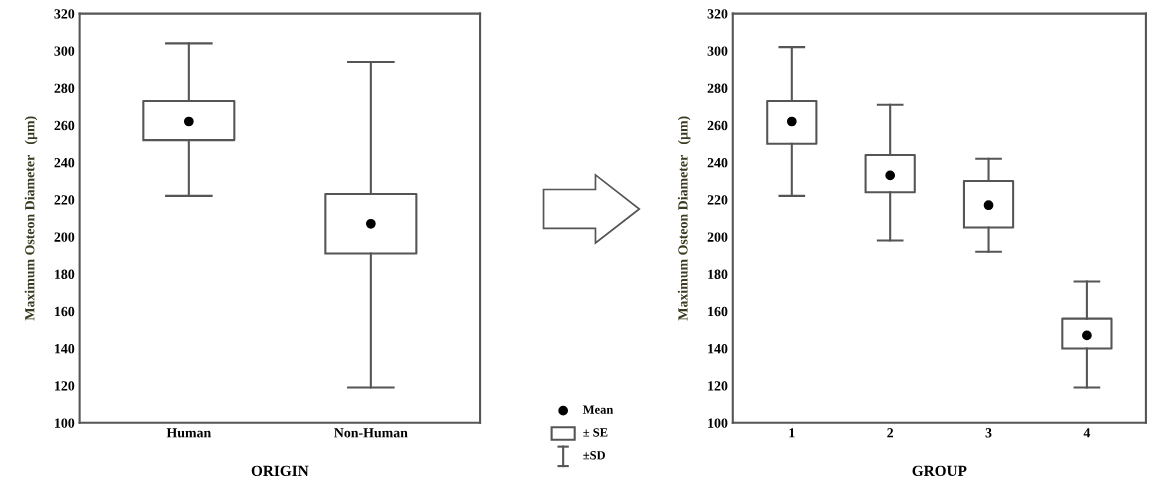  I want to click on x-tick-label: 1, so click(792, 433).